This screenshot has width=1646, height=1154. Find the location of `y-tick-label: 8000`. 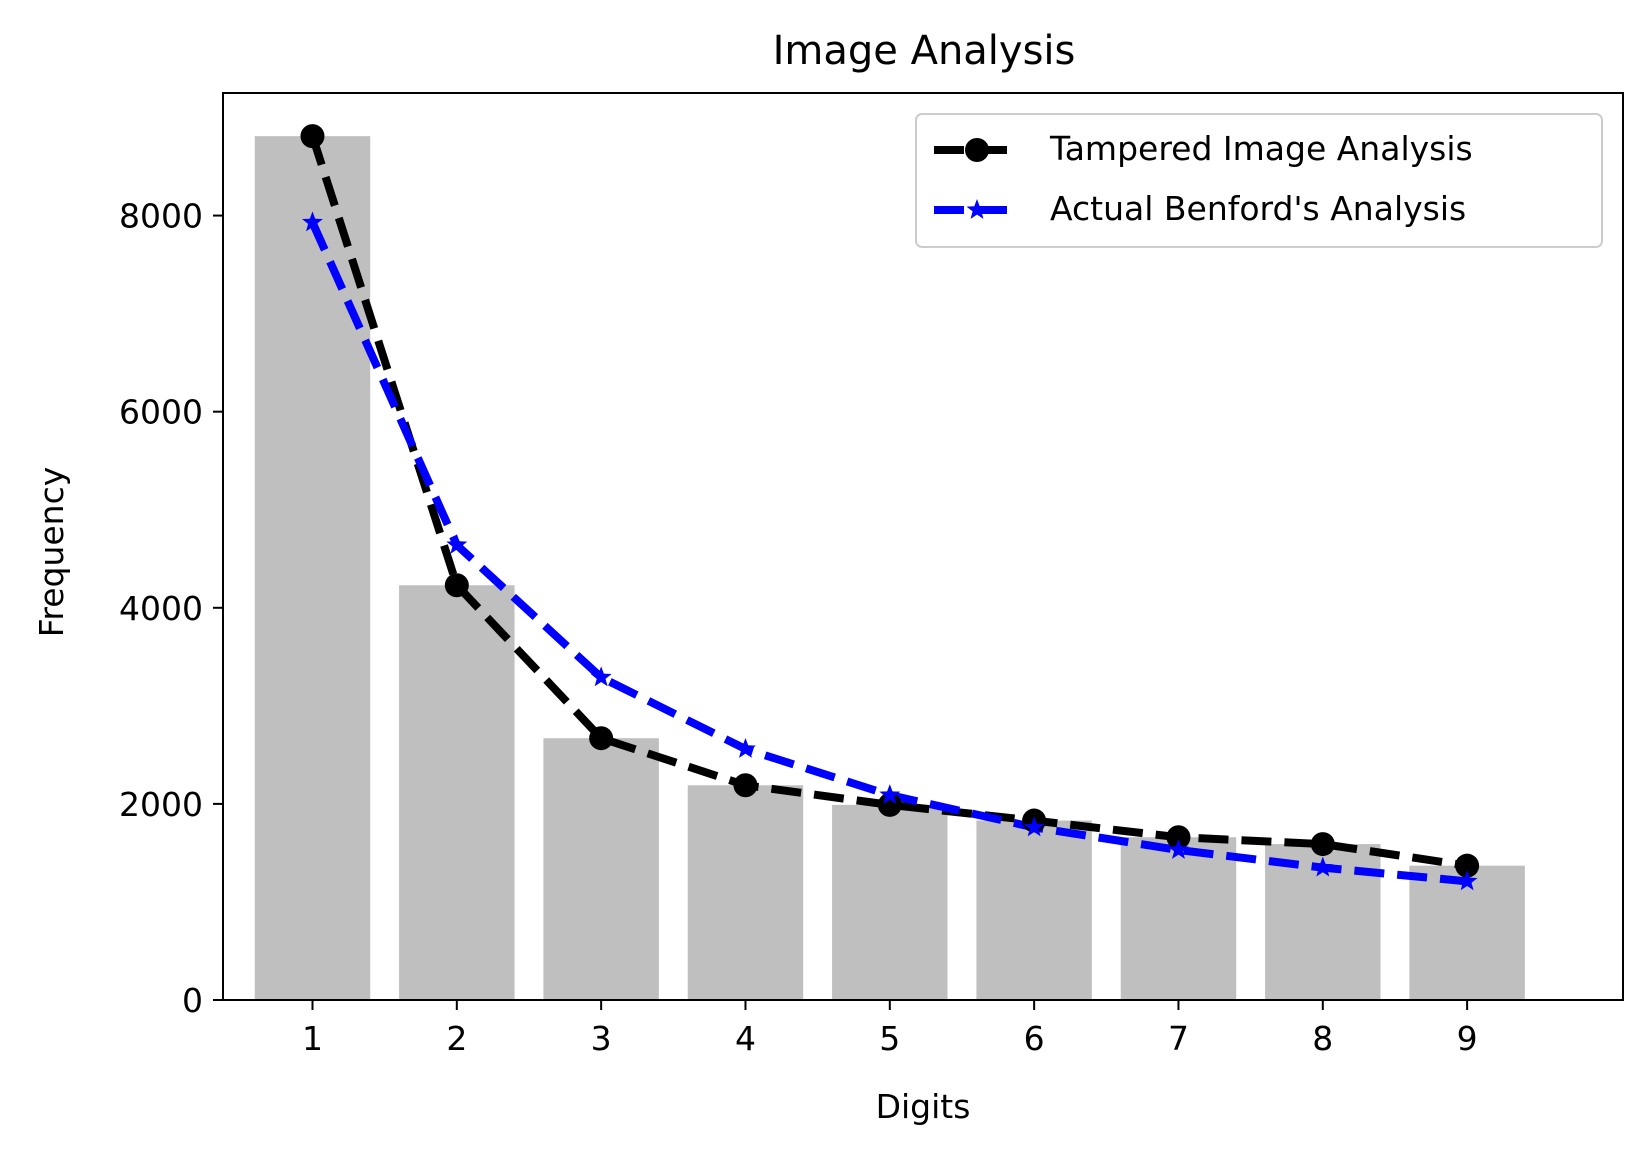

y-tick-label: 8000 is located at coordinates (161, 216).